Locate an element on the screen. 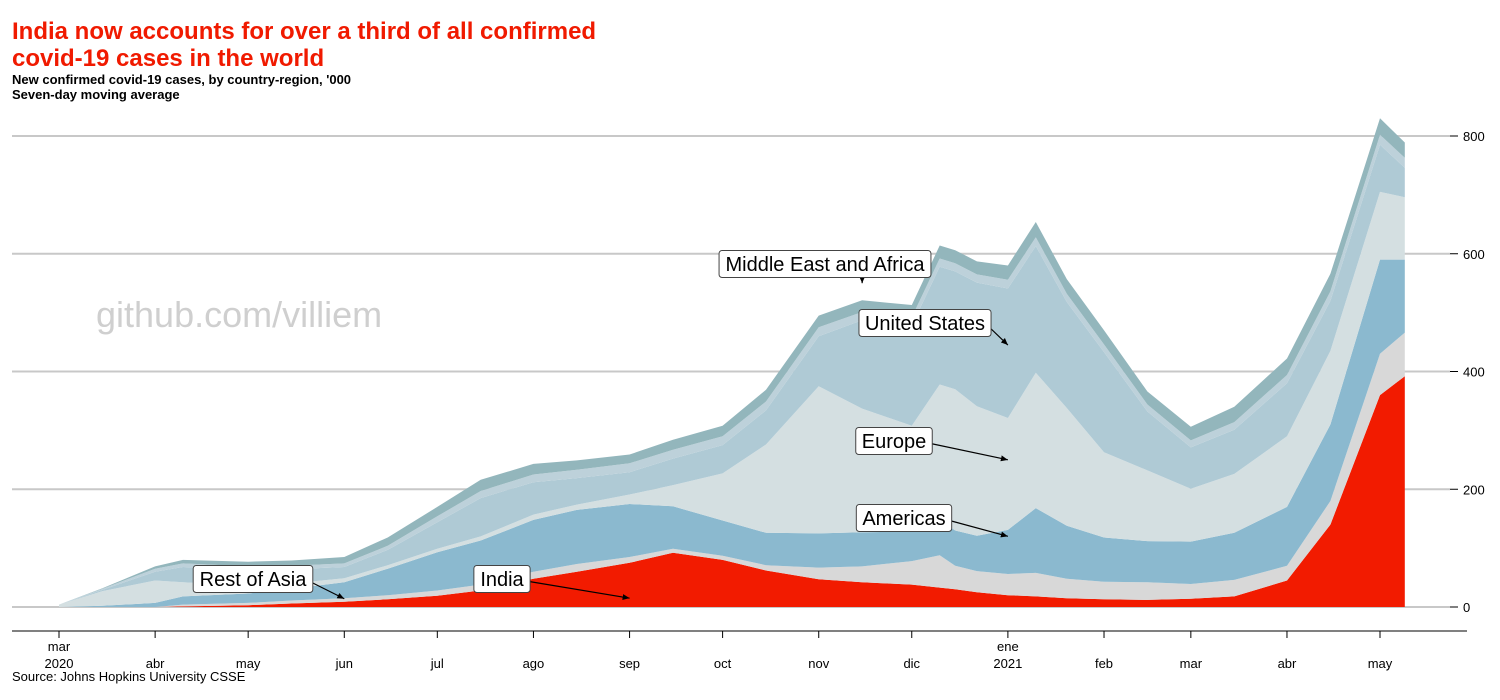 This screenshot has height=700, width=1500. annotation-americas: Americas is located at coordinates (932, 521).